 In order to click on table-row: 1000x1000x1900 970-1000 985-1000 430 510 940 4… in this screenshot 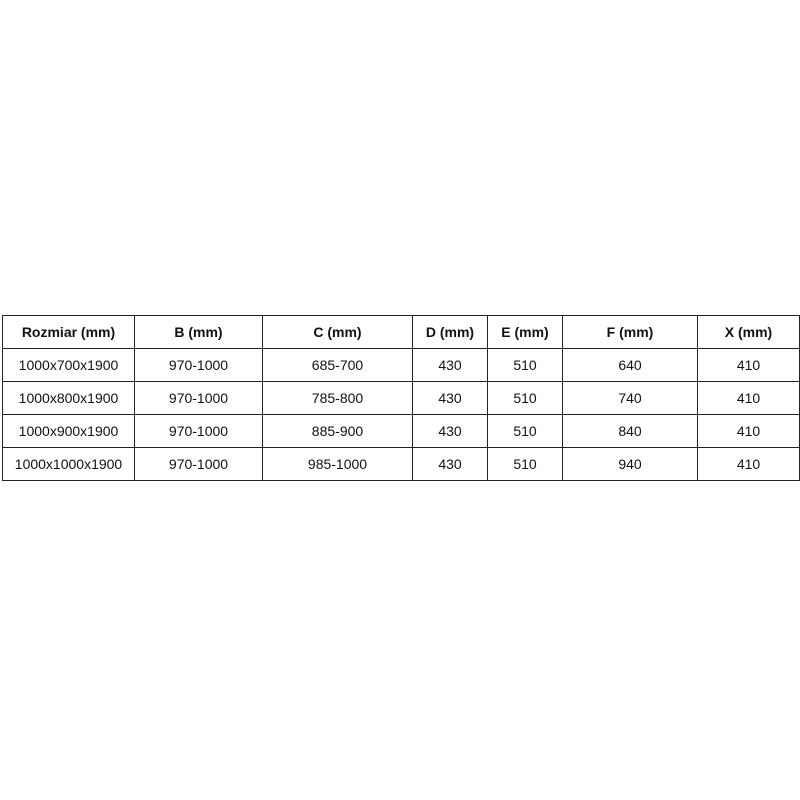, I will do `click(401, 464)`.